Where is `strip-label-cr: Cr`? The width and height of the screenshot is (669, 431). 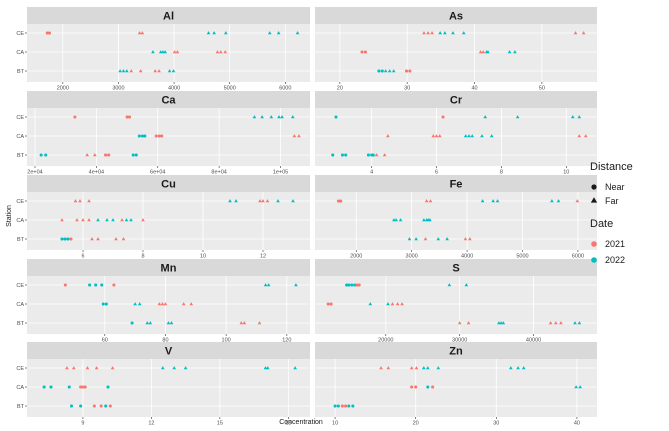 strip-label-cr: Cr is located at coordinates (456, 101).